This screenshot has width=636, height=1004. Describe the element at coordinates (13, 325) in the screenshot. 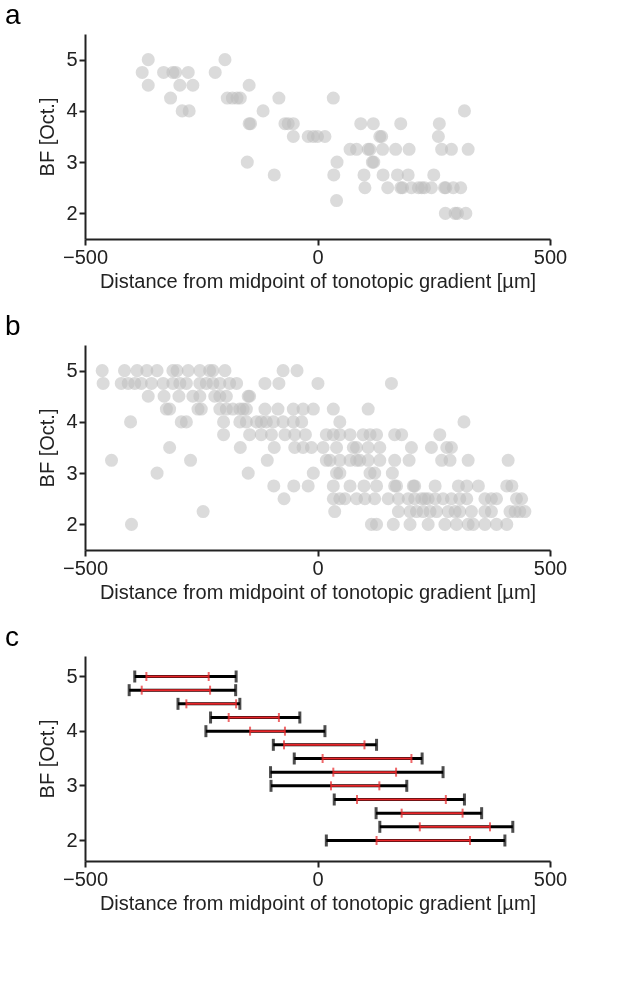

I see `chart-title: b` at that location.